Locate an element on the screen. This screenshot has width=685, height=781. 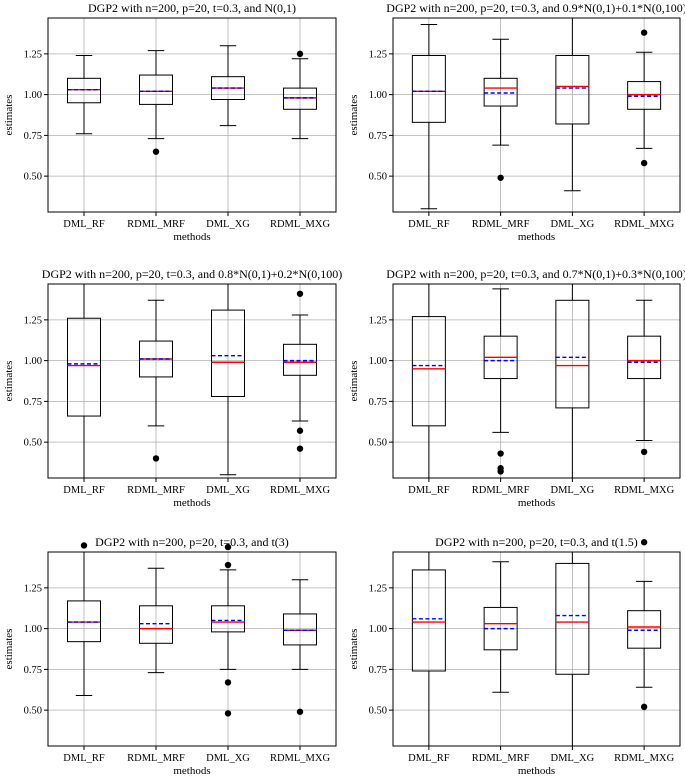
chart-title: DGP2 with n=200, p=20, t=0.3, and t(1.5) is located at coordinates (536, 542).